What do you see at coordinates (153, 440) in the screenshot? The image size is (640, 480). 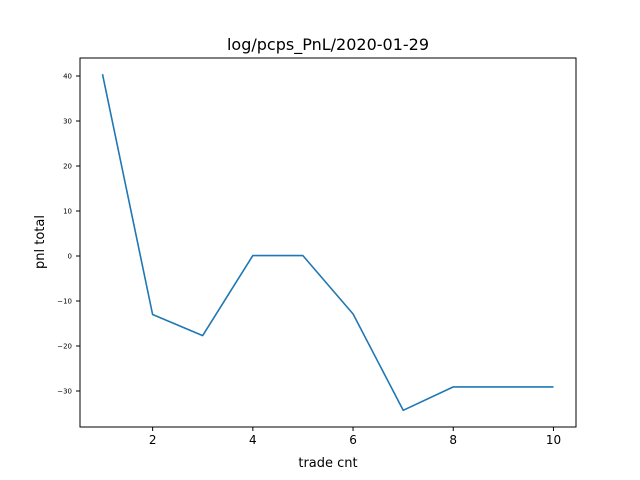 I see `x-tick-label: 2` at bounding box center [153, 440].